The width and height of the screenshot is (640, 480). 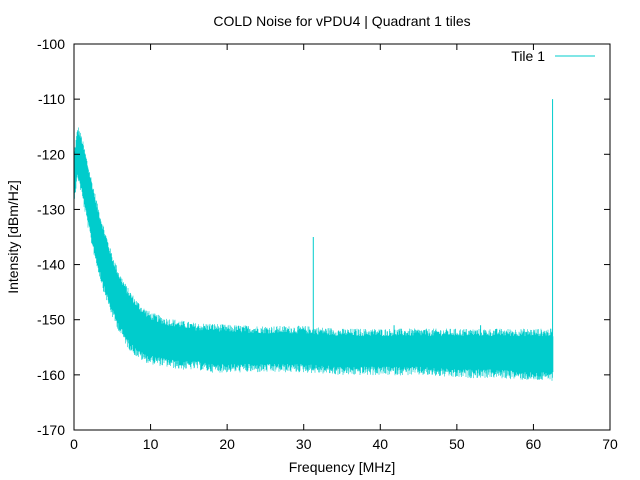 I want to click on y-tick-label: -120, so click(x=51, y=154).